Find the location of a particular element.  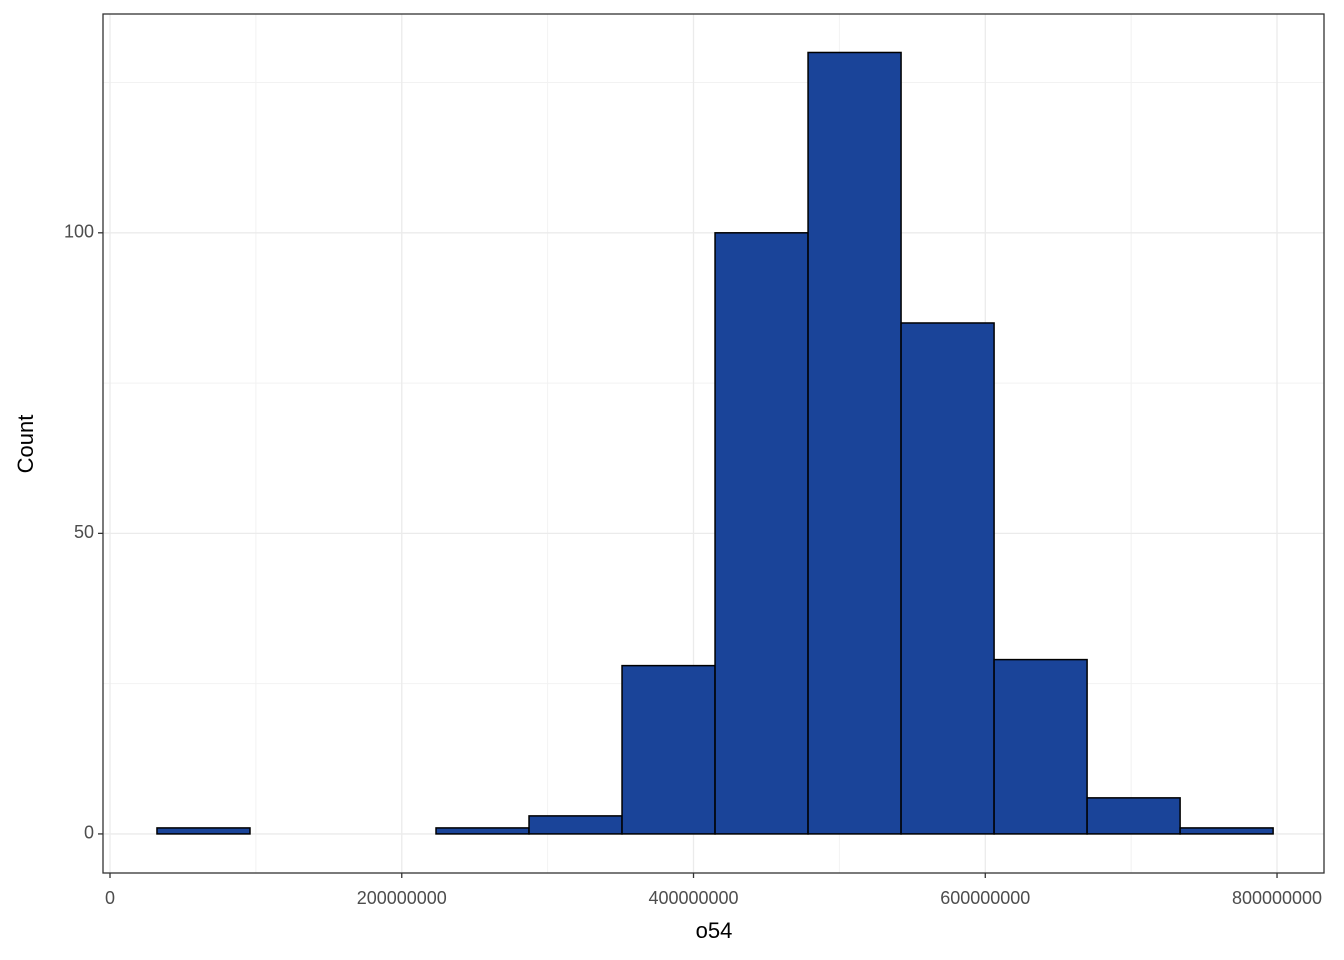

x-tick-label: 0 is located at coordinates (110, 898).